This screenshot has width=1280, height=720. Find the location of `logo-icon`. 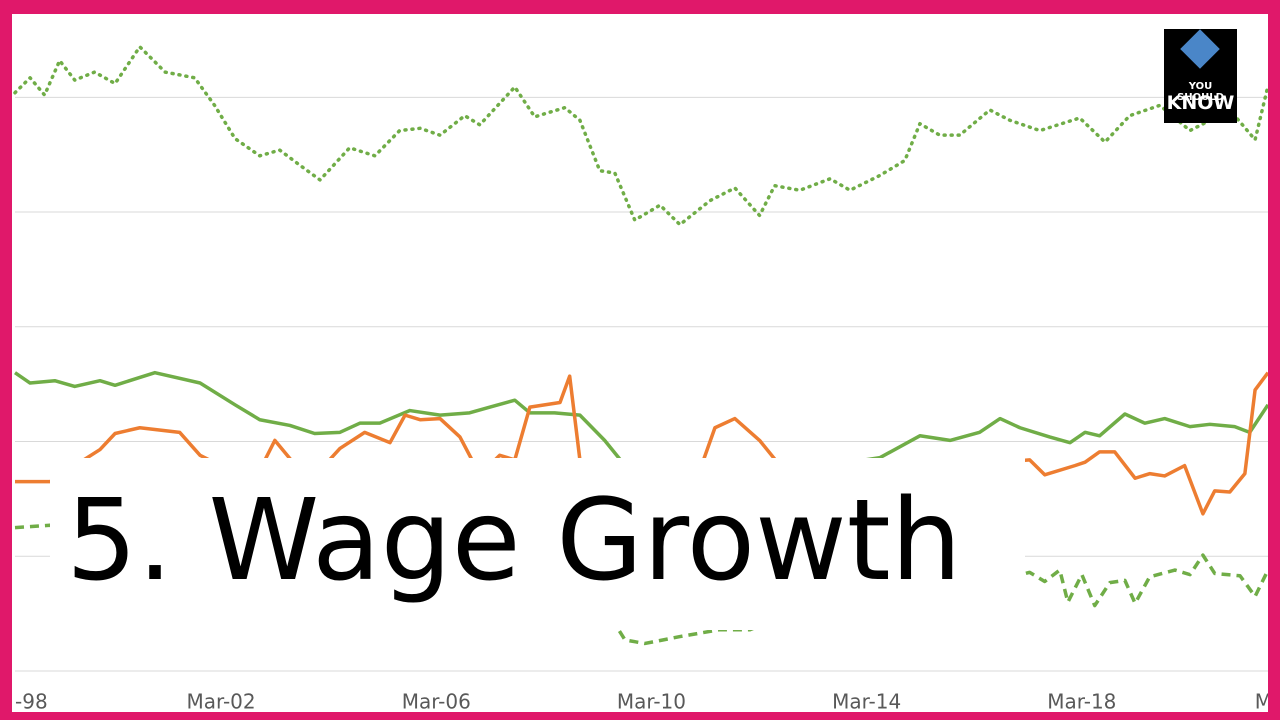

logo-icon is located at coordinates (1200, 49).